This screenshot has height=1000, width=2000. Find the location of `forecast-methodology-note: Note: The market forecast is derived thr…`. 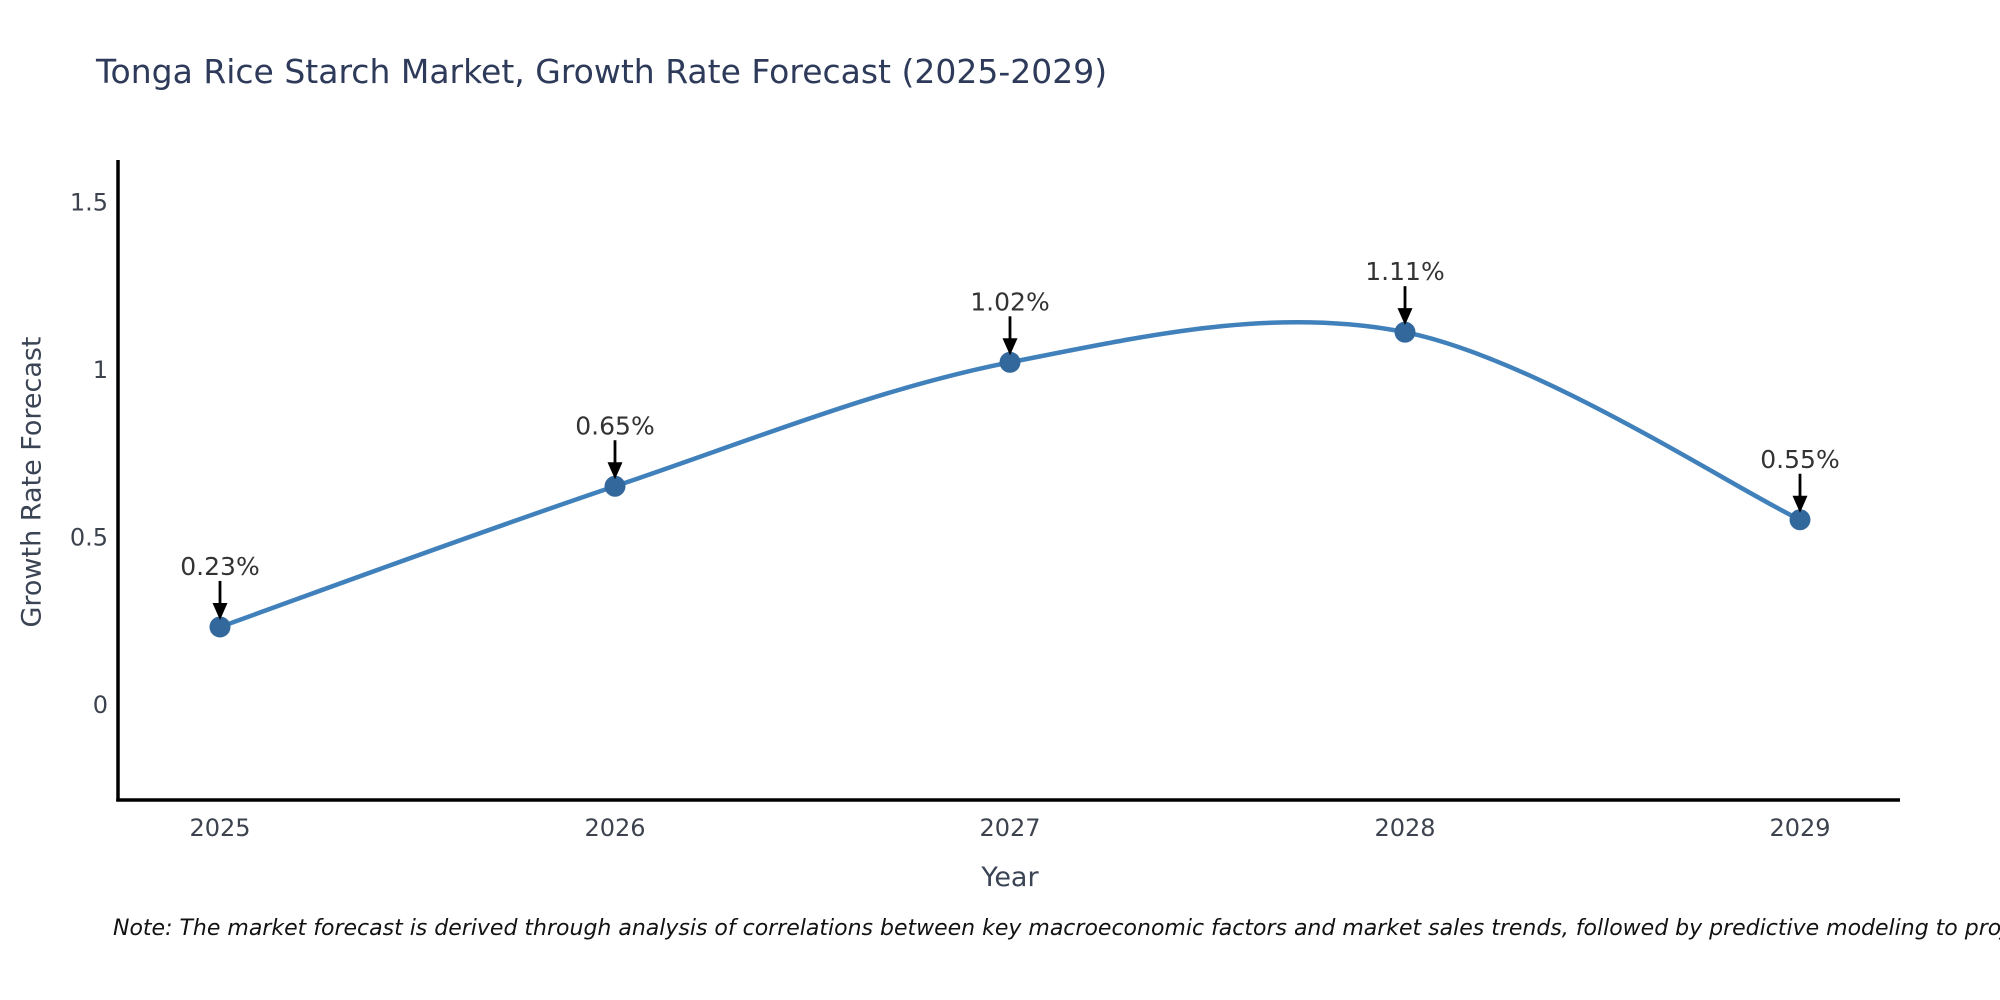

forecast-methodology-note: Note: The market forecast is derived thr… is located at coordinates (1056, 928).